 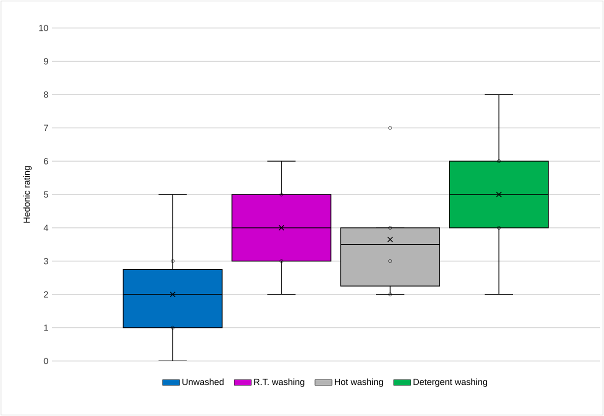 I want to click on y-tick-label: 1, so click(x=46, y=327).